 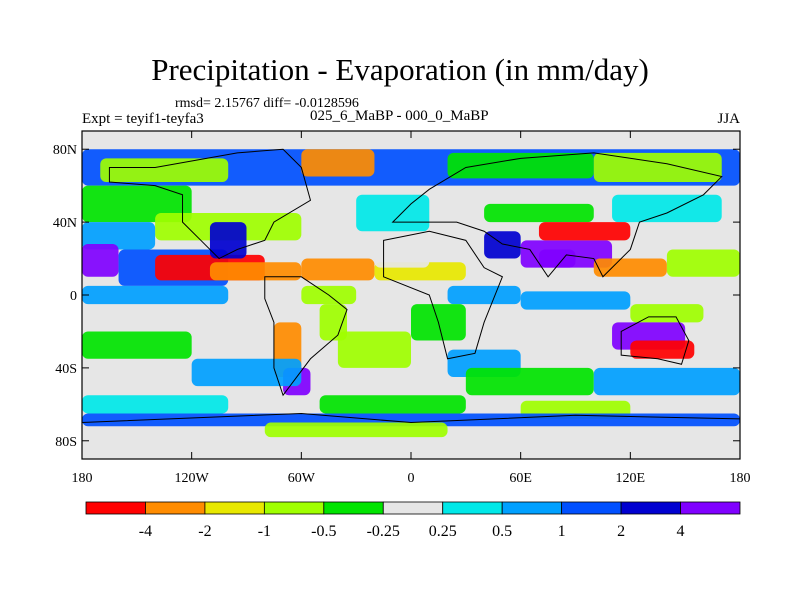 What do you see at coordinates (399, 116) in the screenshot?
I see `comparison-label: 025_6_MaBP - 000_0_MaBP` at bounding box center [399, 116].